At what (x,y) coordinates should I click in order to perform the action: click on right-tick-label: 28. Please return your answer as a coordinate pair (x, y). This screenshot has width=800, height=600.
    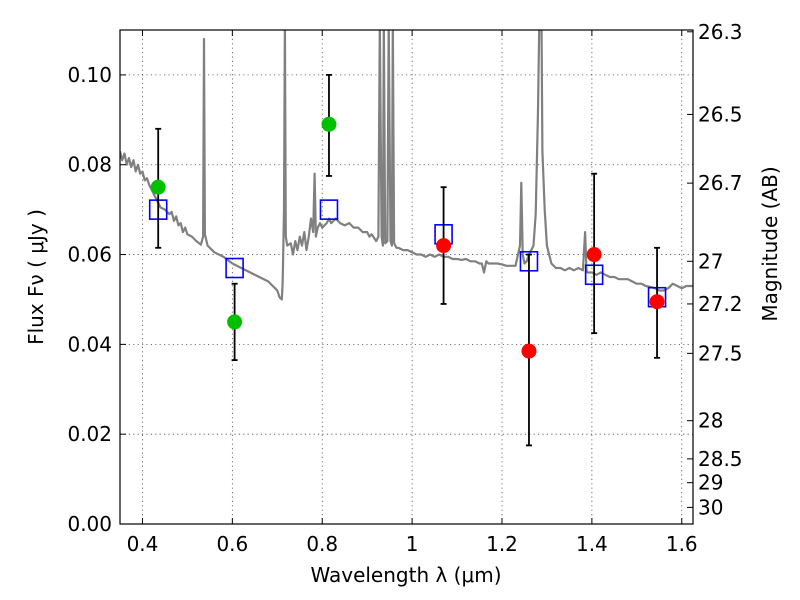
    Looking at the image, I should click on (710, 421).